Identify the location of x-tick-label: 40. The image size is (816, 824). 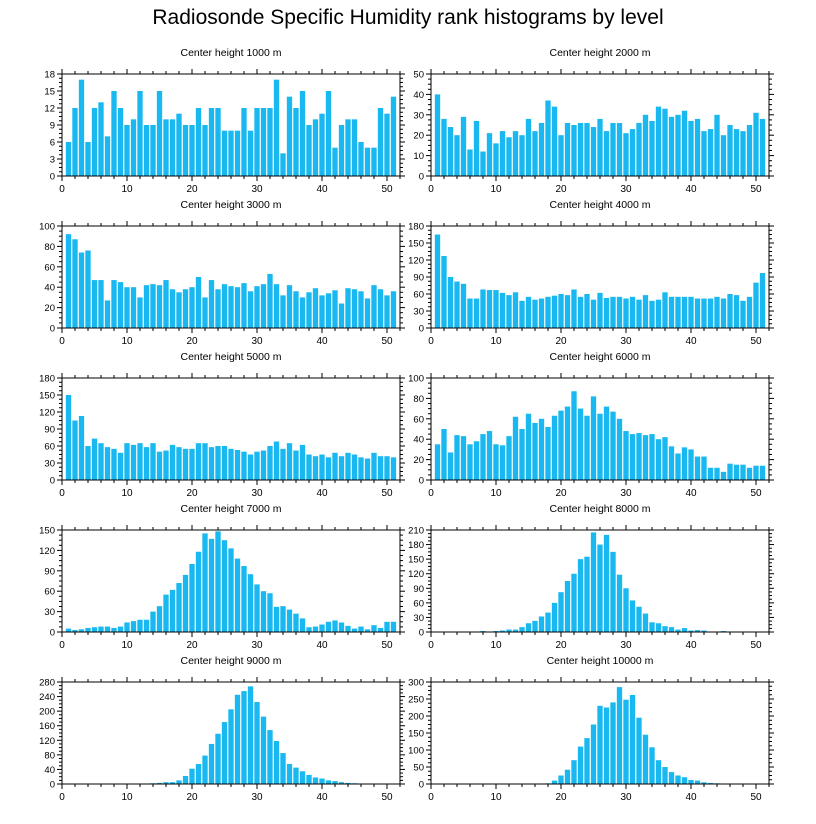
(322, 493).